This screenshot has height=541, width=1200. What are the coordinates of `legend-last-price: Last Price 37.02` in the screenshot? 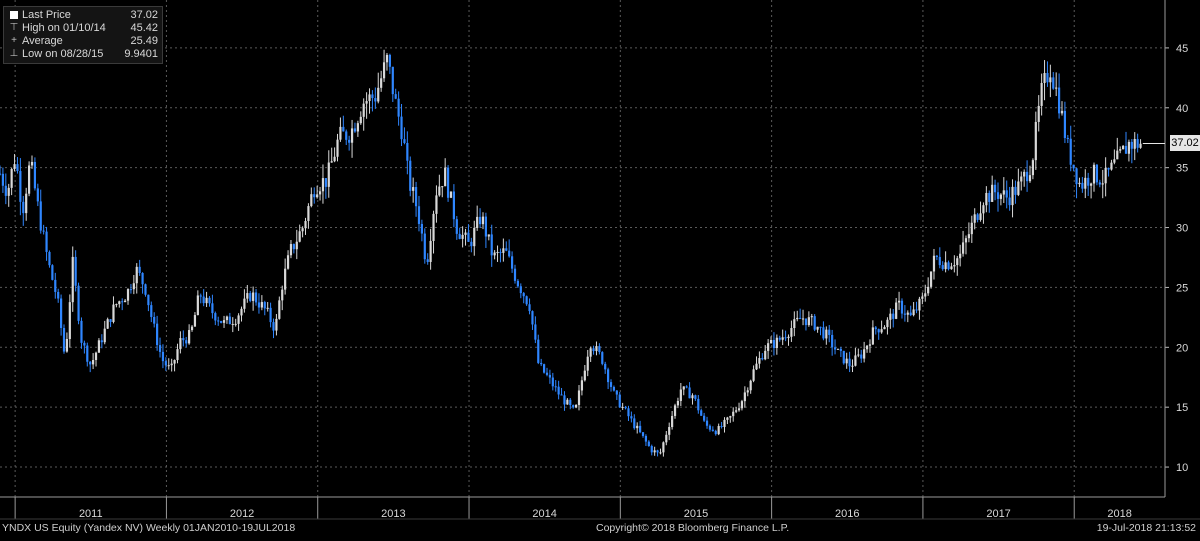 It's located at (83, 15).